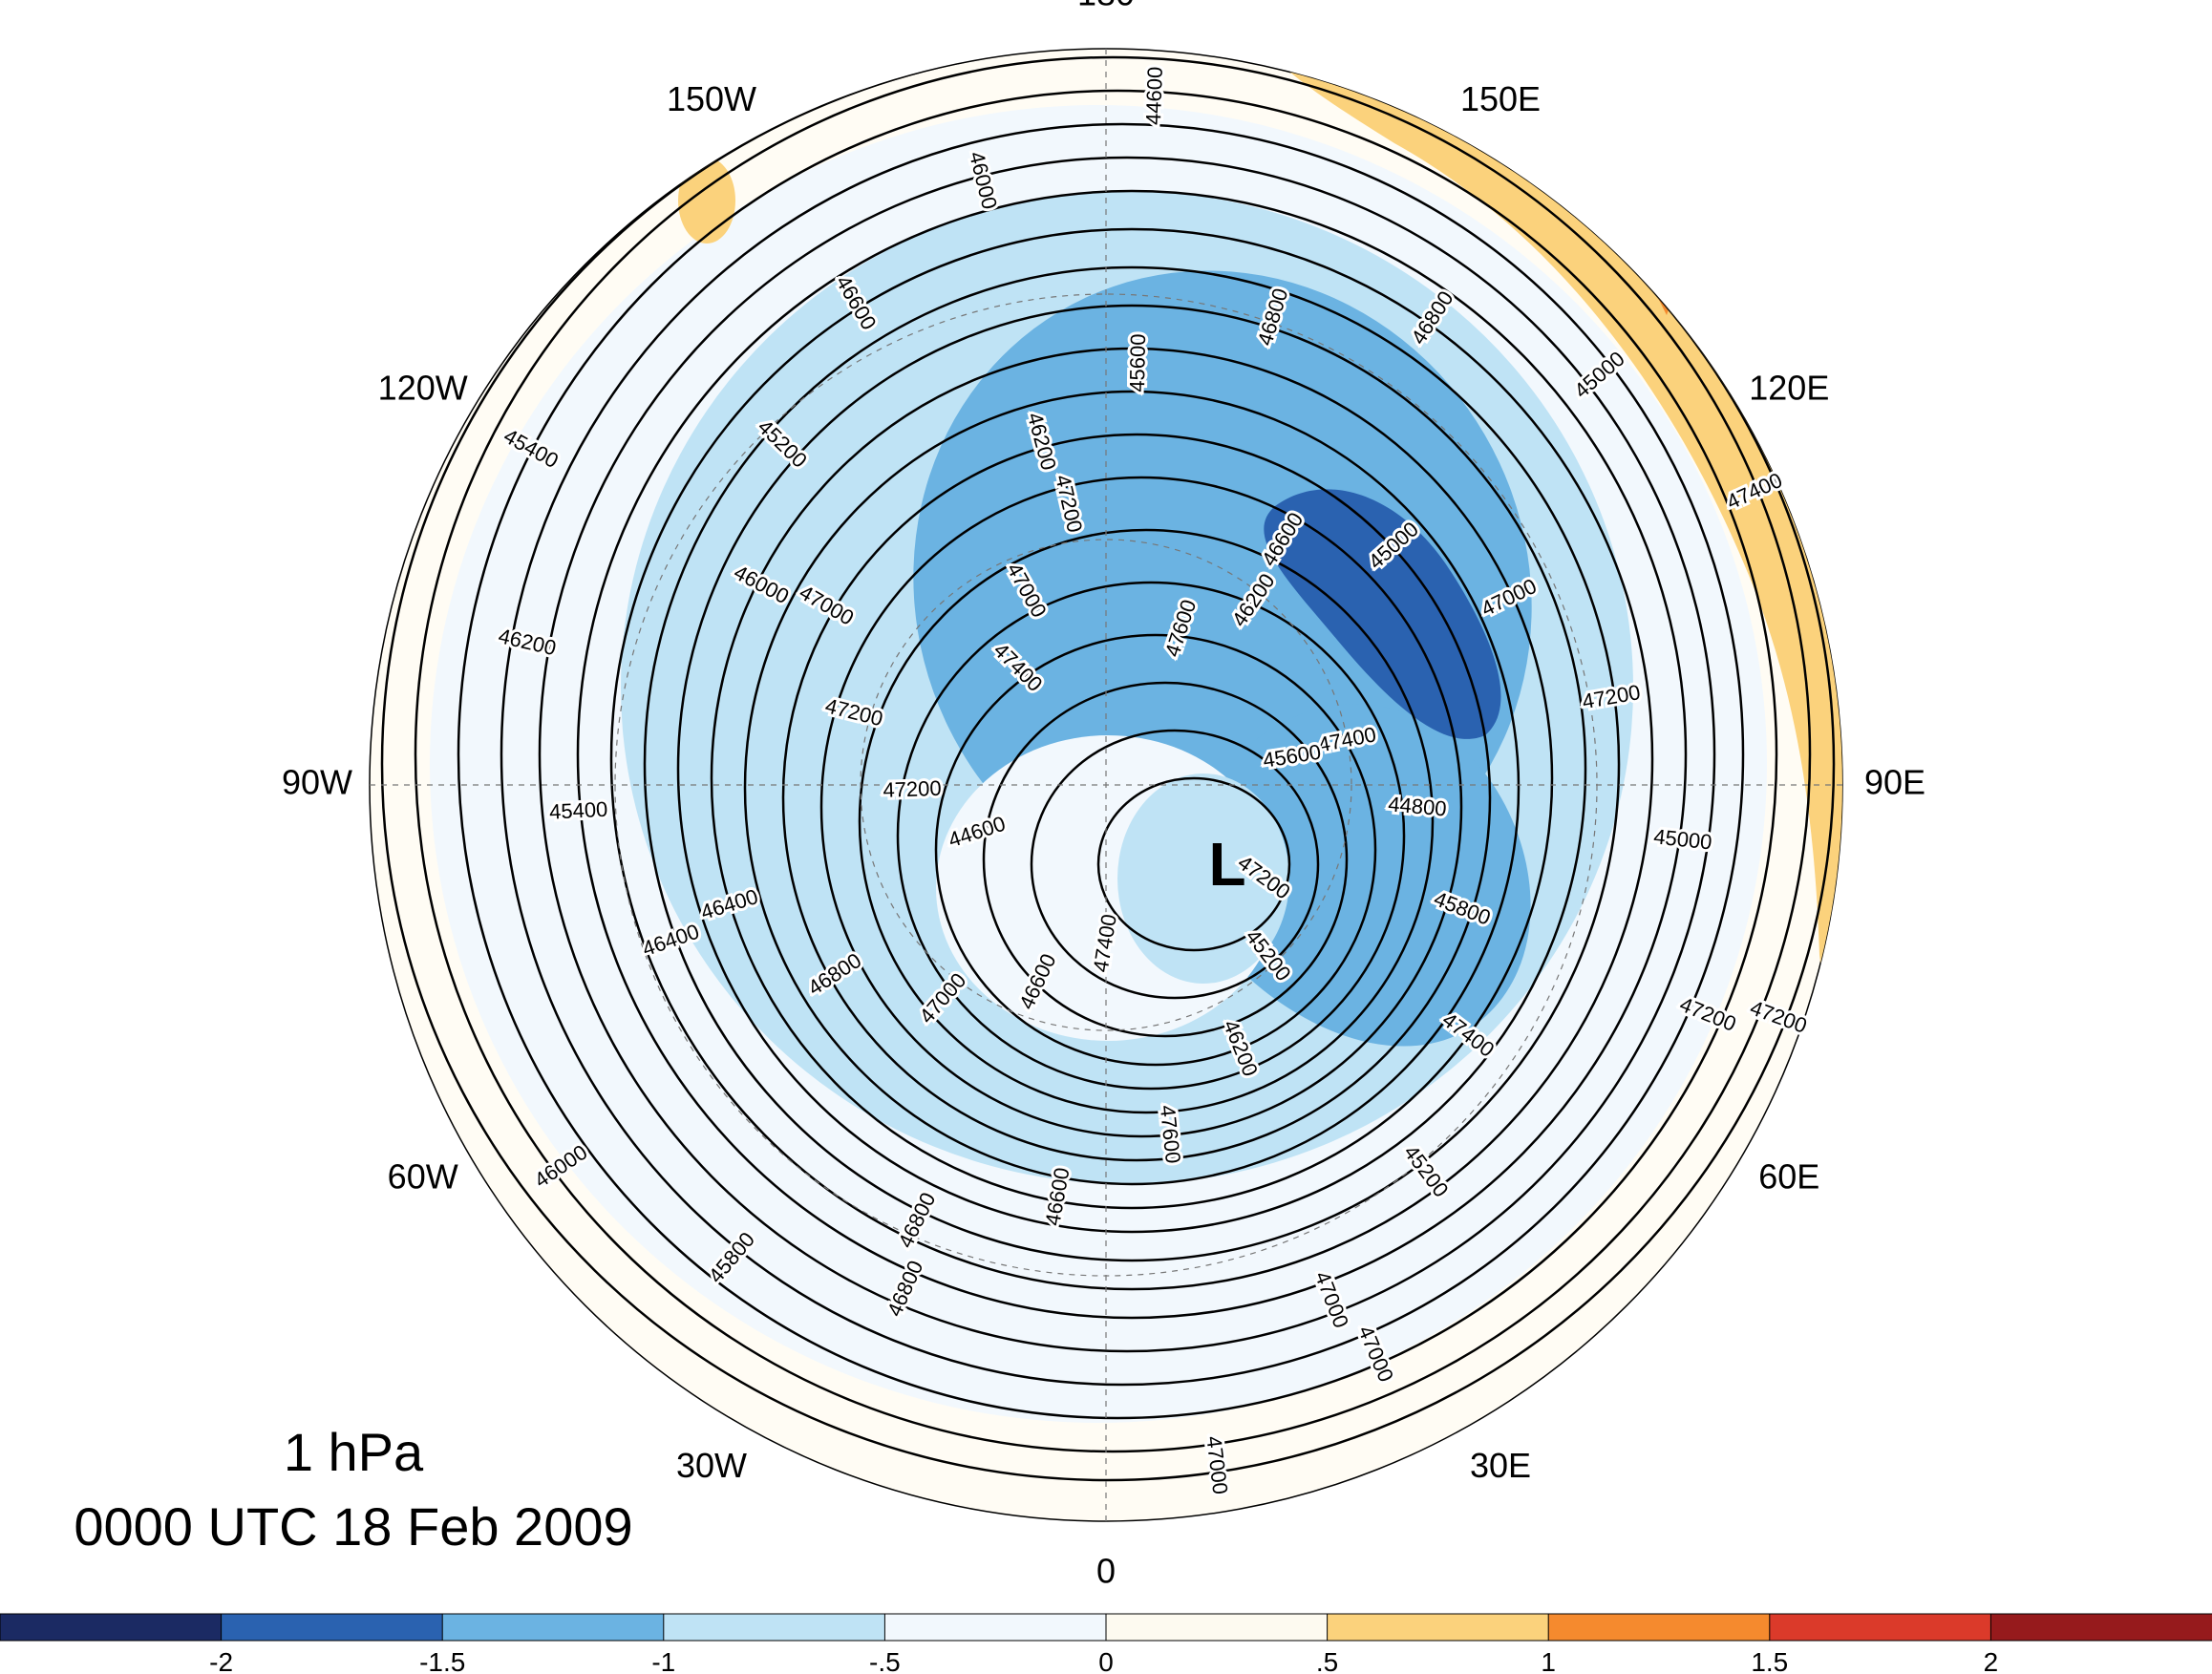 This screenshot has height=1674, width=2212. Describe the element at coordinates (317, 782) in the screenshot. I see `longitude-label: 90W` at that location.